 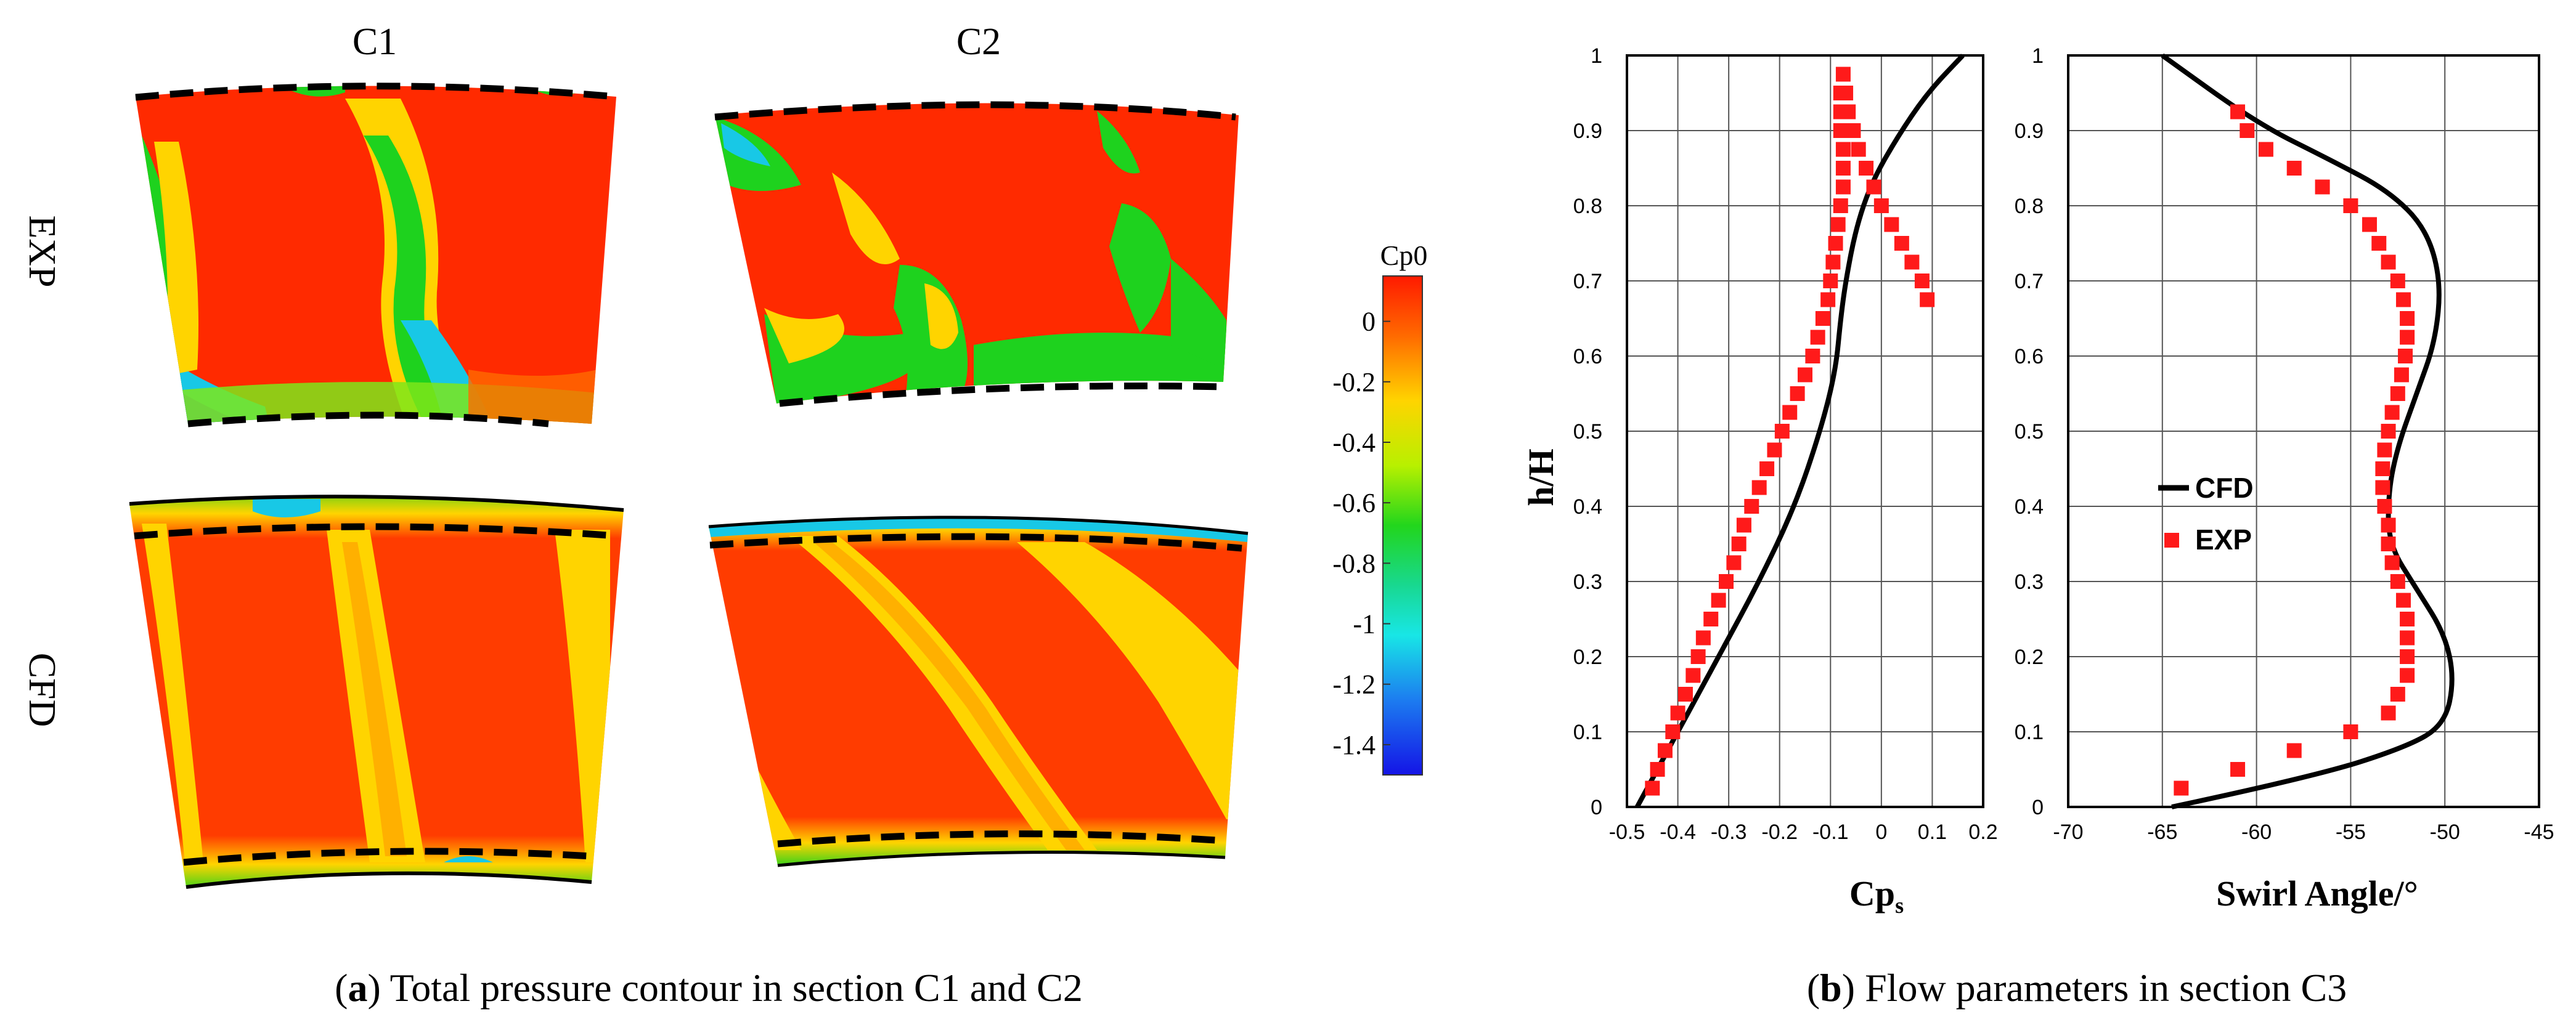 I want to click on colorbar-tick-label: -0.8, so click(x=1354, y=563).